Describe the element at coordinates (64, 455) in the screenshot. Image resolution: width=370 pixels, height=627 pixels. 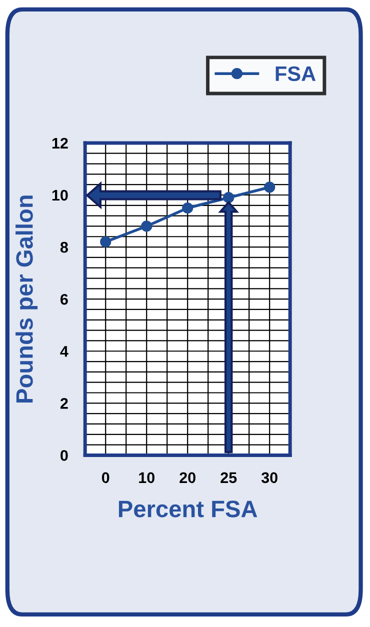
I see `y-tick-label: 0` at that location.